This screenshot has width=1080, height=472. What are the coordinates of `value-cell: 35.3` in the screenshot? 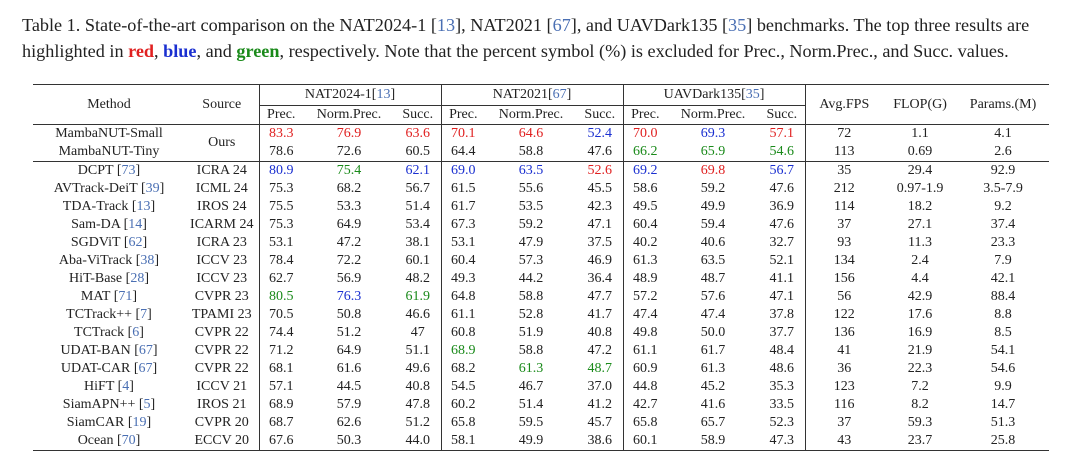 It's located at (782, 386).